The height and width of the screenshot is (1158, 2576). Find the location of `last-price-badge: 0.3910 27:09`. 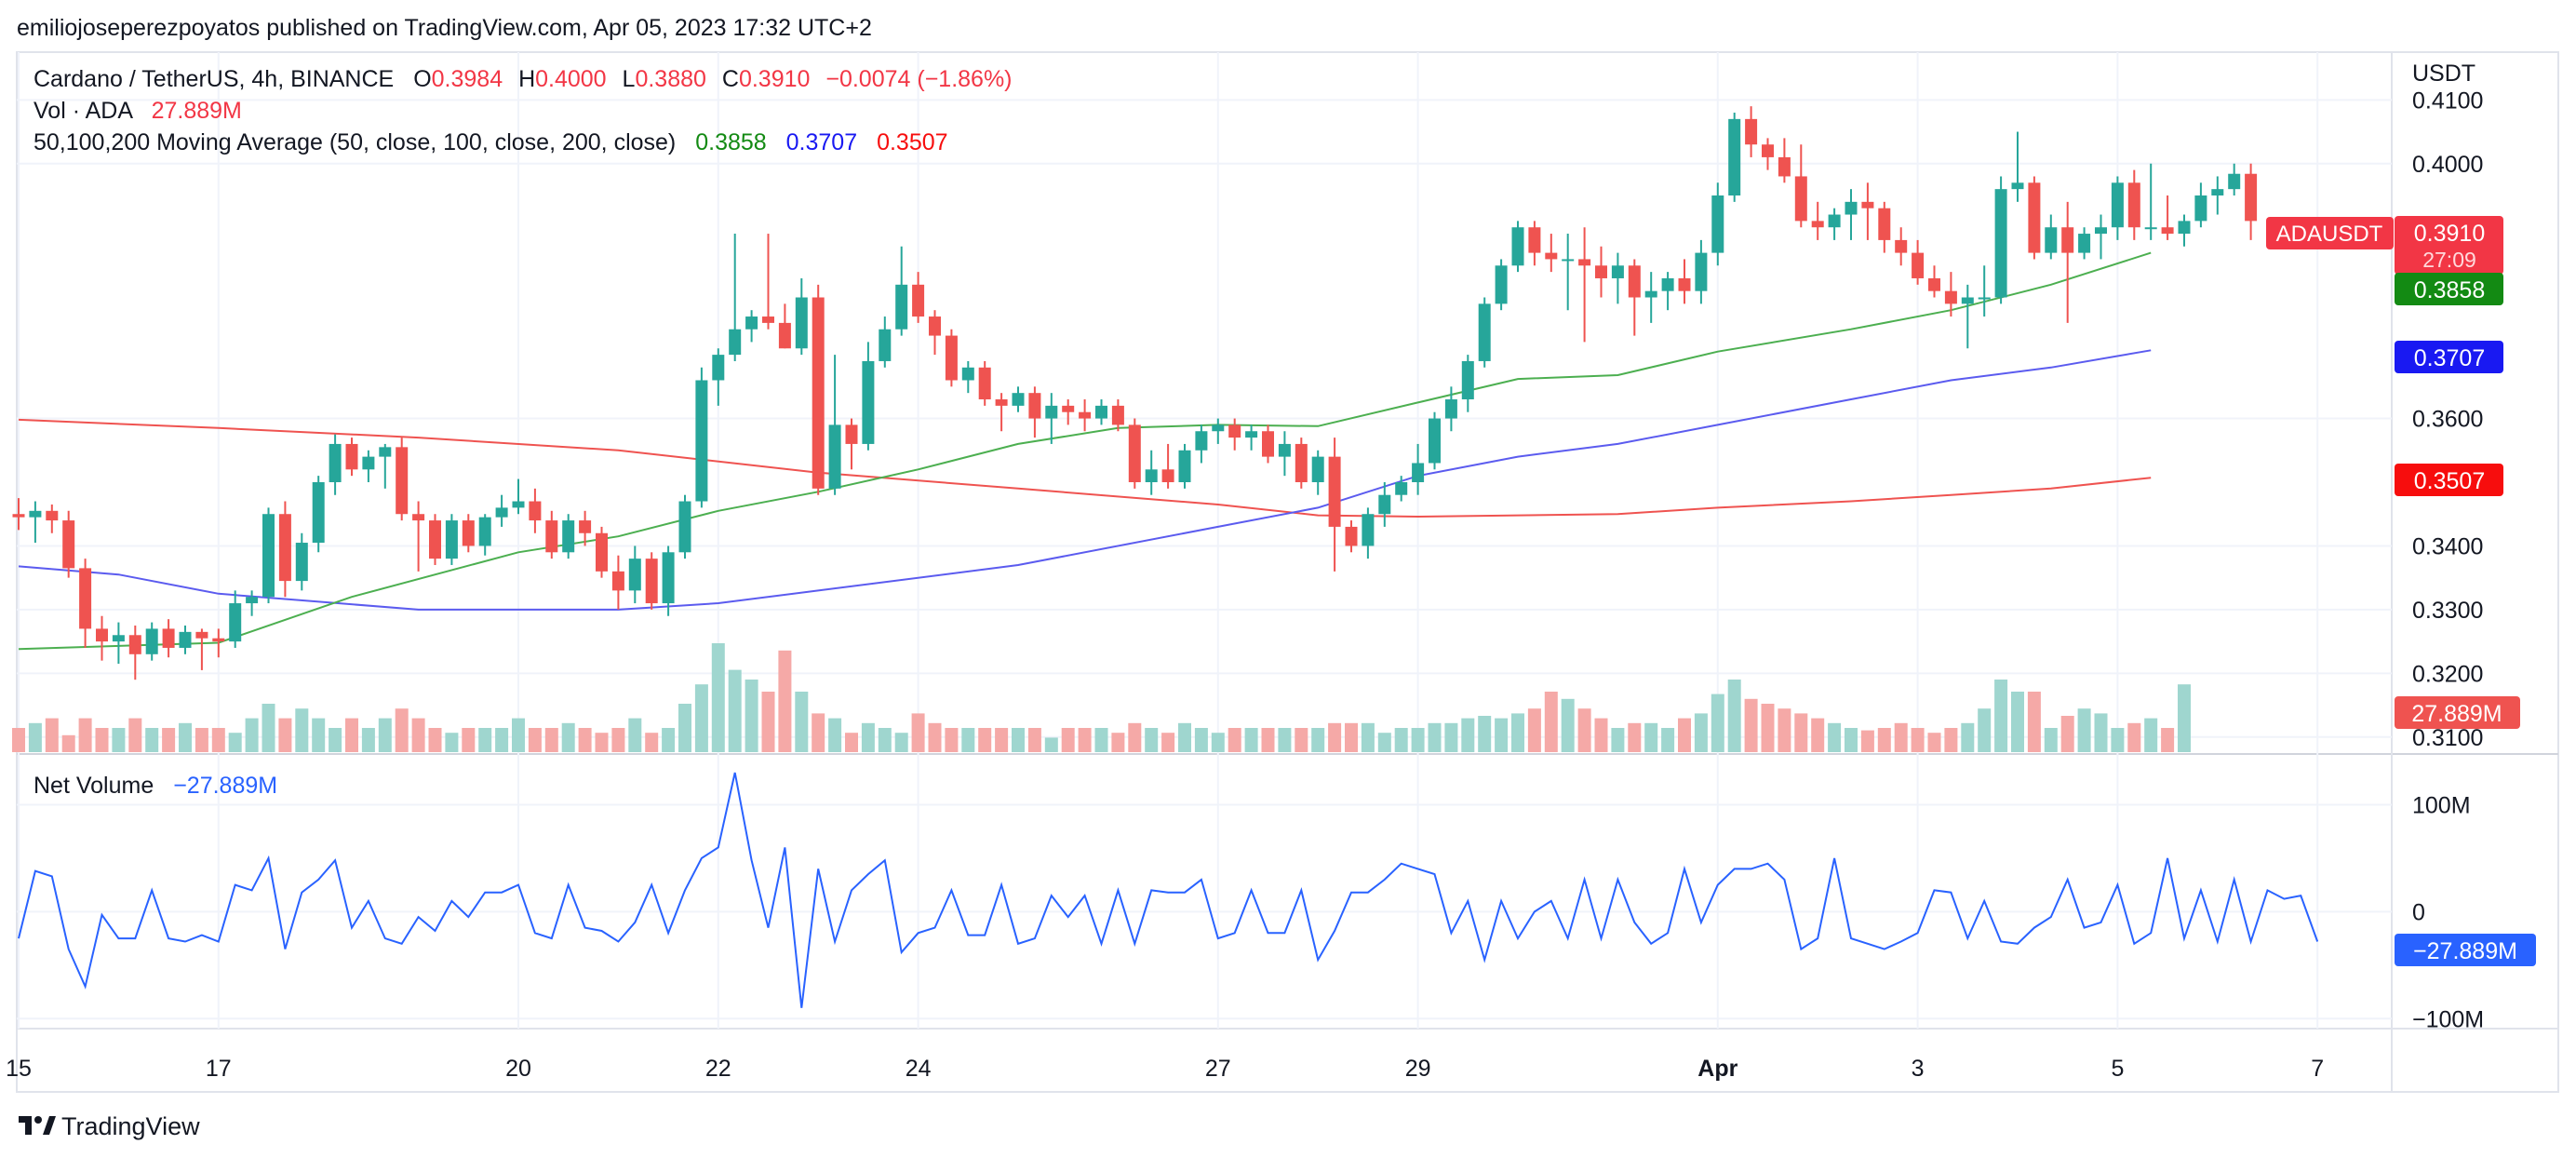

last-price-badge: 0.3910 27:09 is located at coordinates (2449, 245).